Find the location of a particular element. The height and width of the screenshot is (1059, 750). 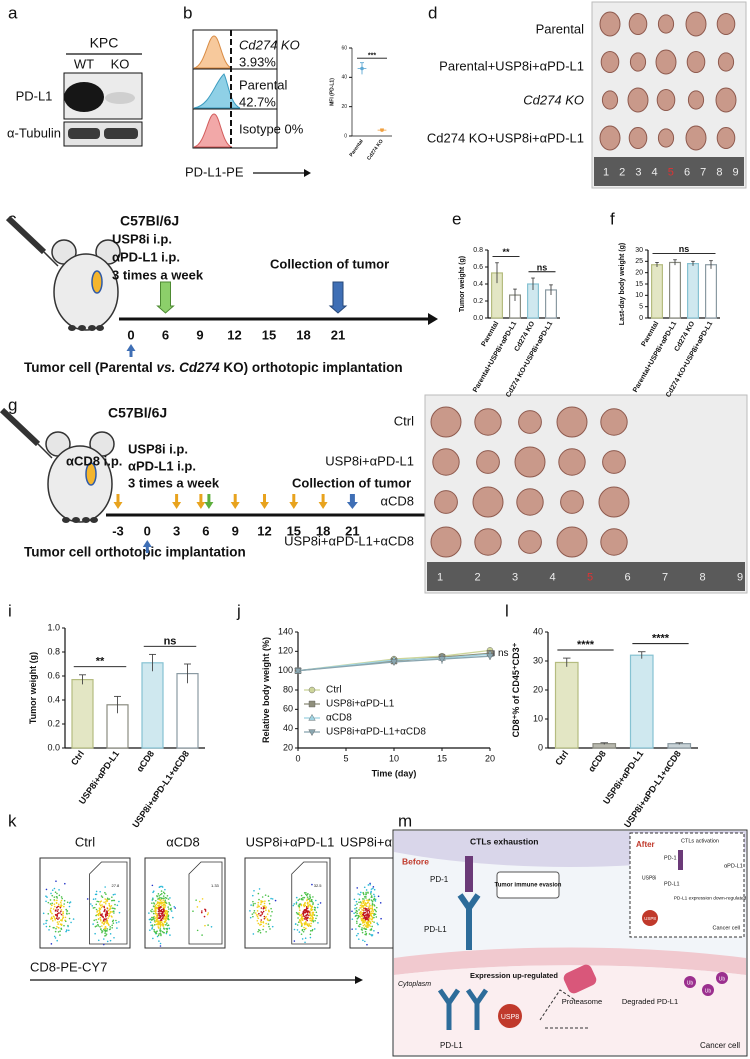

mouse-foot is located at coordinates (72, 328).